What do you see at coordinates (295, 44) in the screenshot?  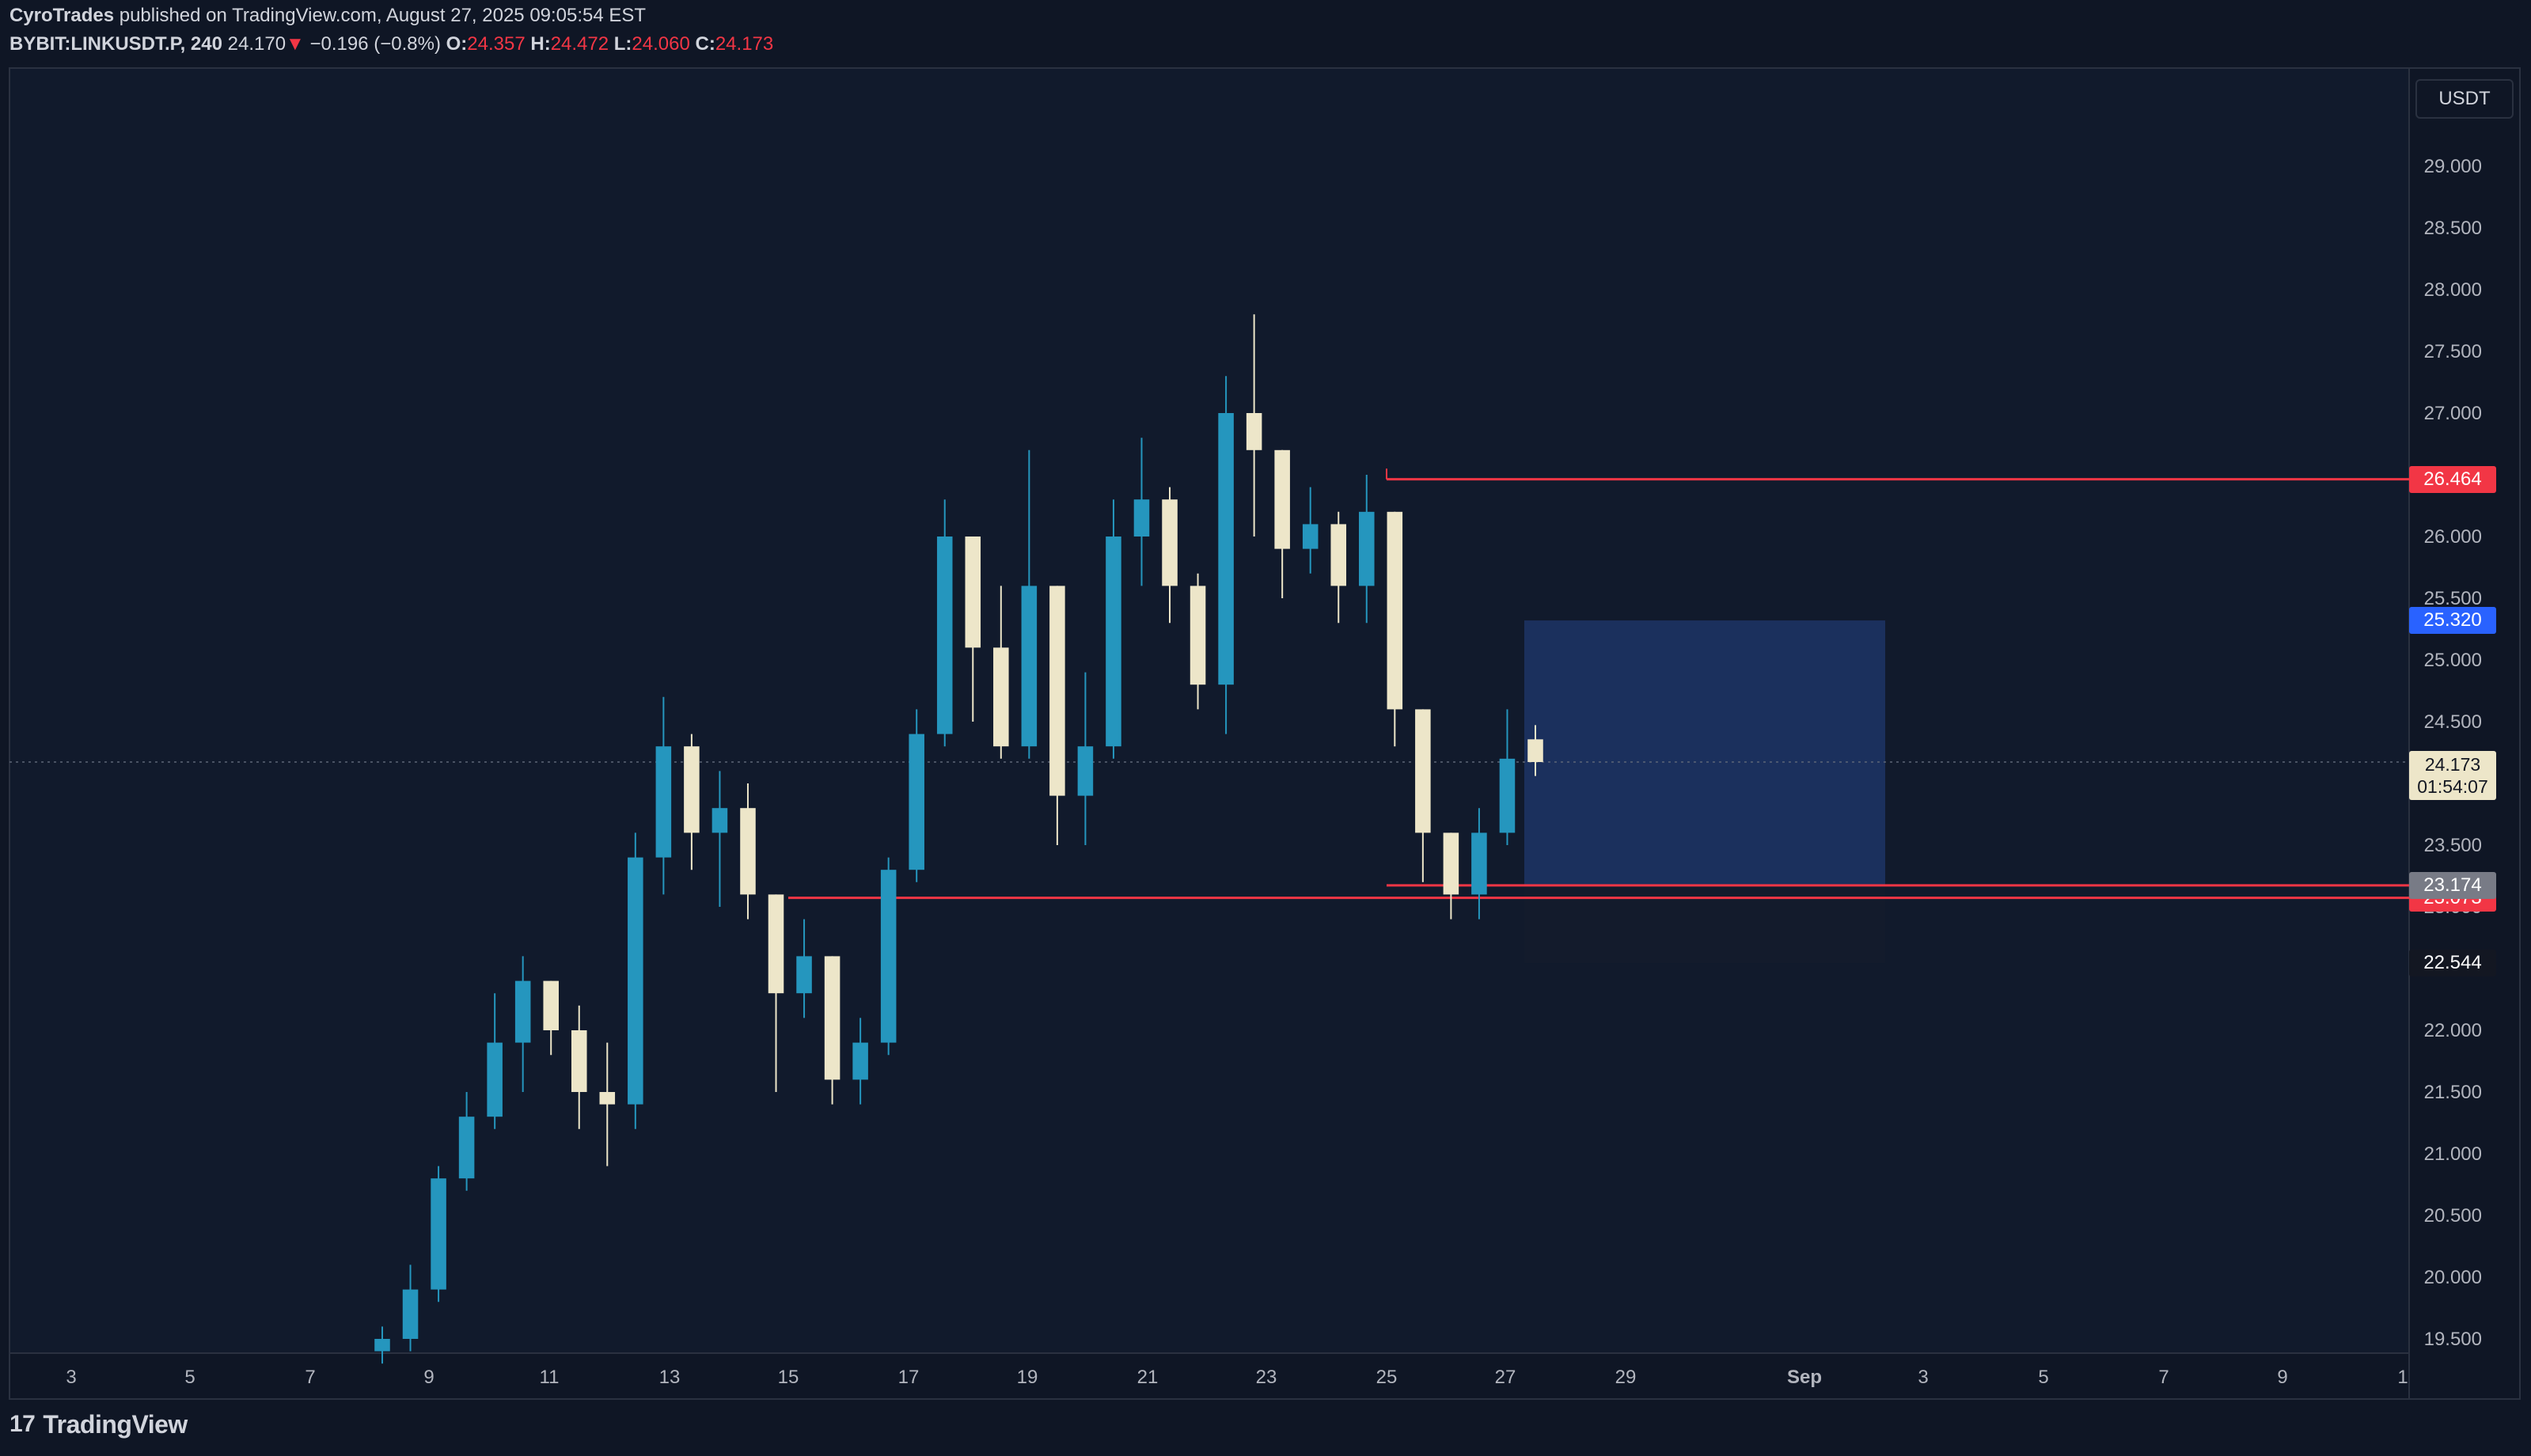 I see `change-arrow-icon: ▼` at bounding box center [295, 44].